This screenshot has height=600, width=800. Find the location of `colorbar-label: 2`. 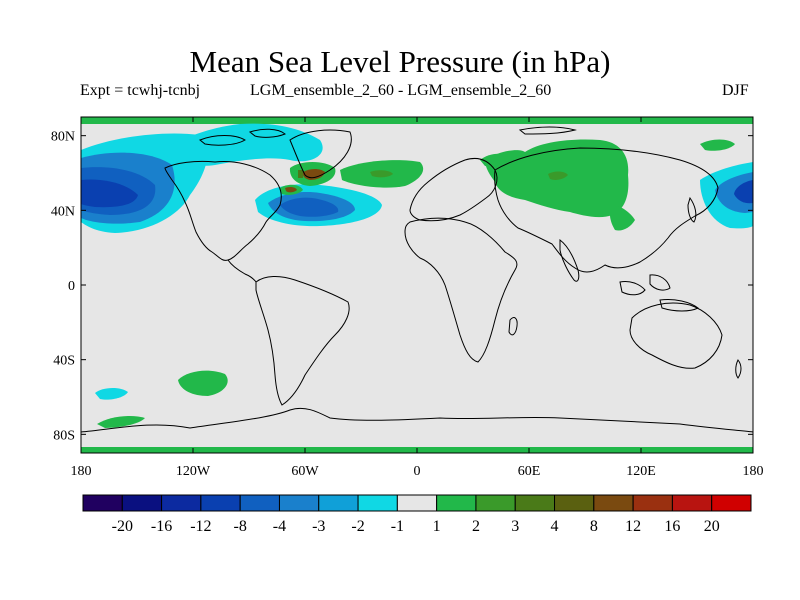

colorbar-label: 2 is located at coordinates (476, 526).